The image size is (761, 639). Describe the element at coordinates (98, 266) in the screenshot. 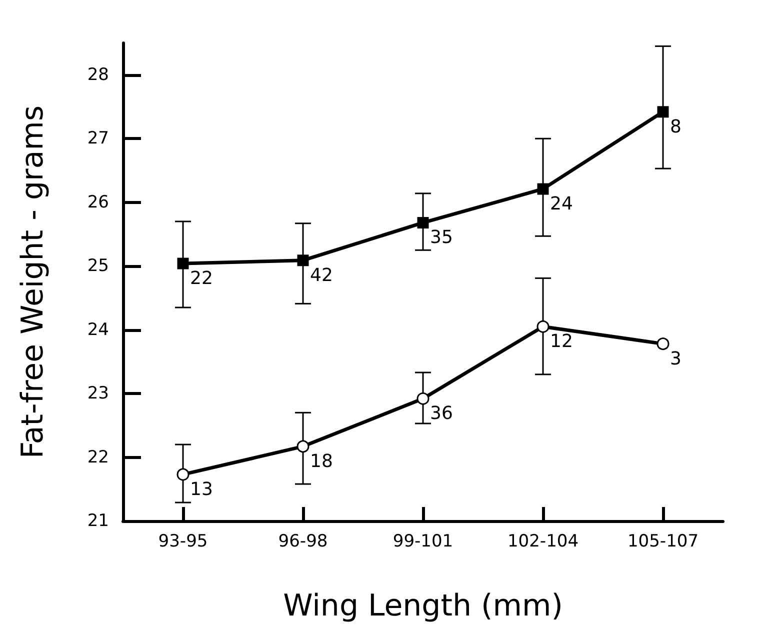

I see `y-tick-label: 25` at that location.